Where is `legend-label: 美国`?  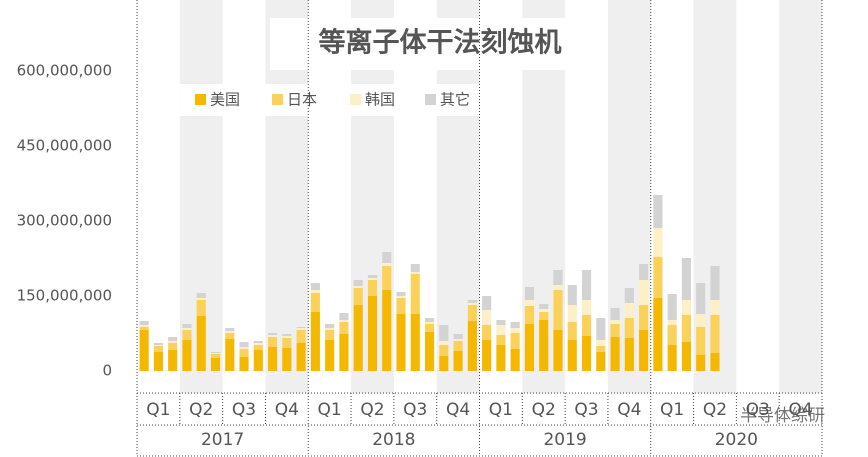 legend-label: 美国 is located at coordinates (225, 100).